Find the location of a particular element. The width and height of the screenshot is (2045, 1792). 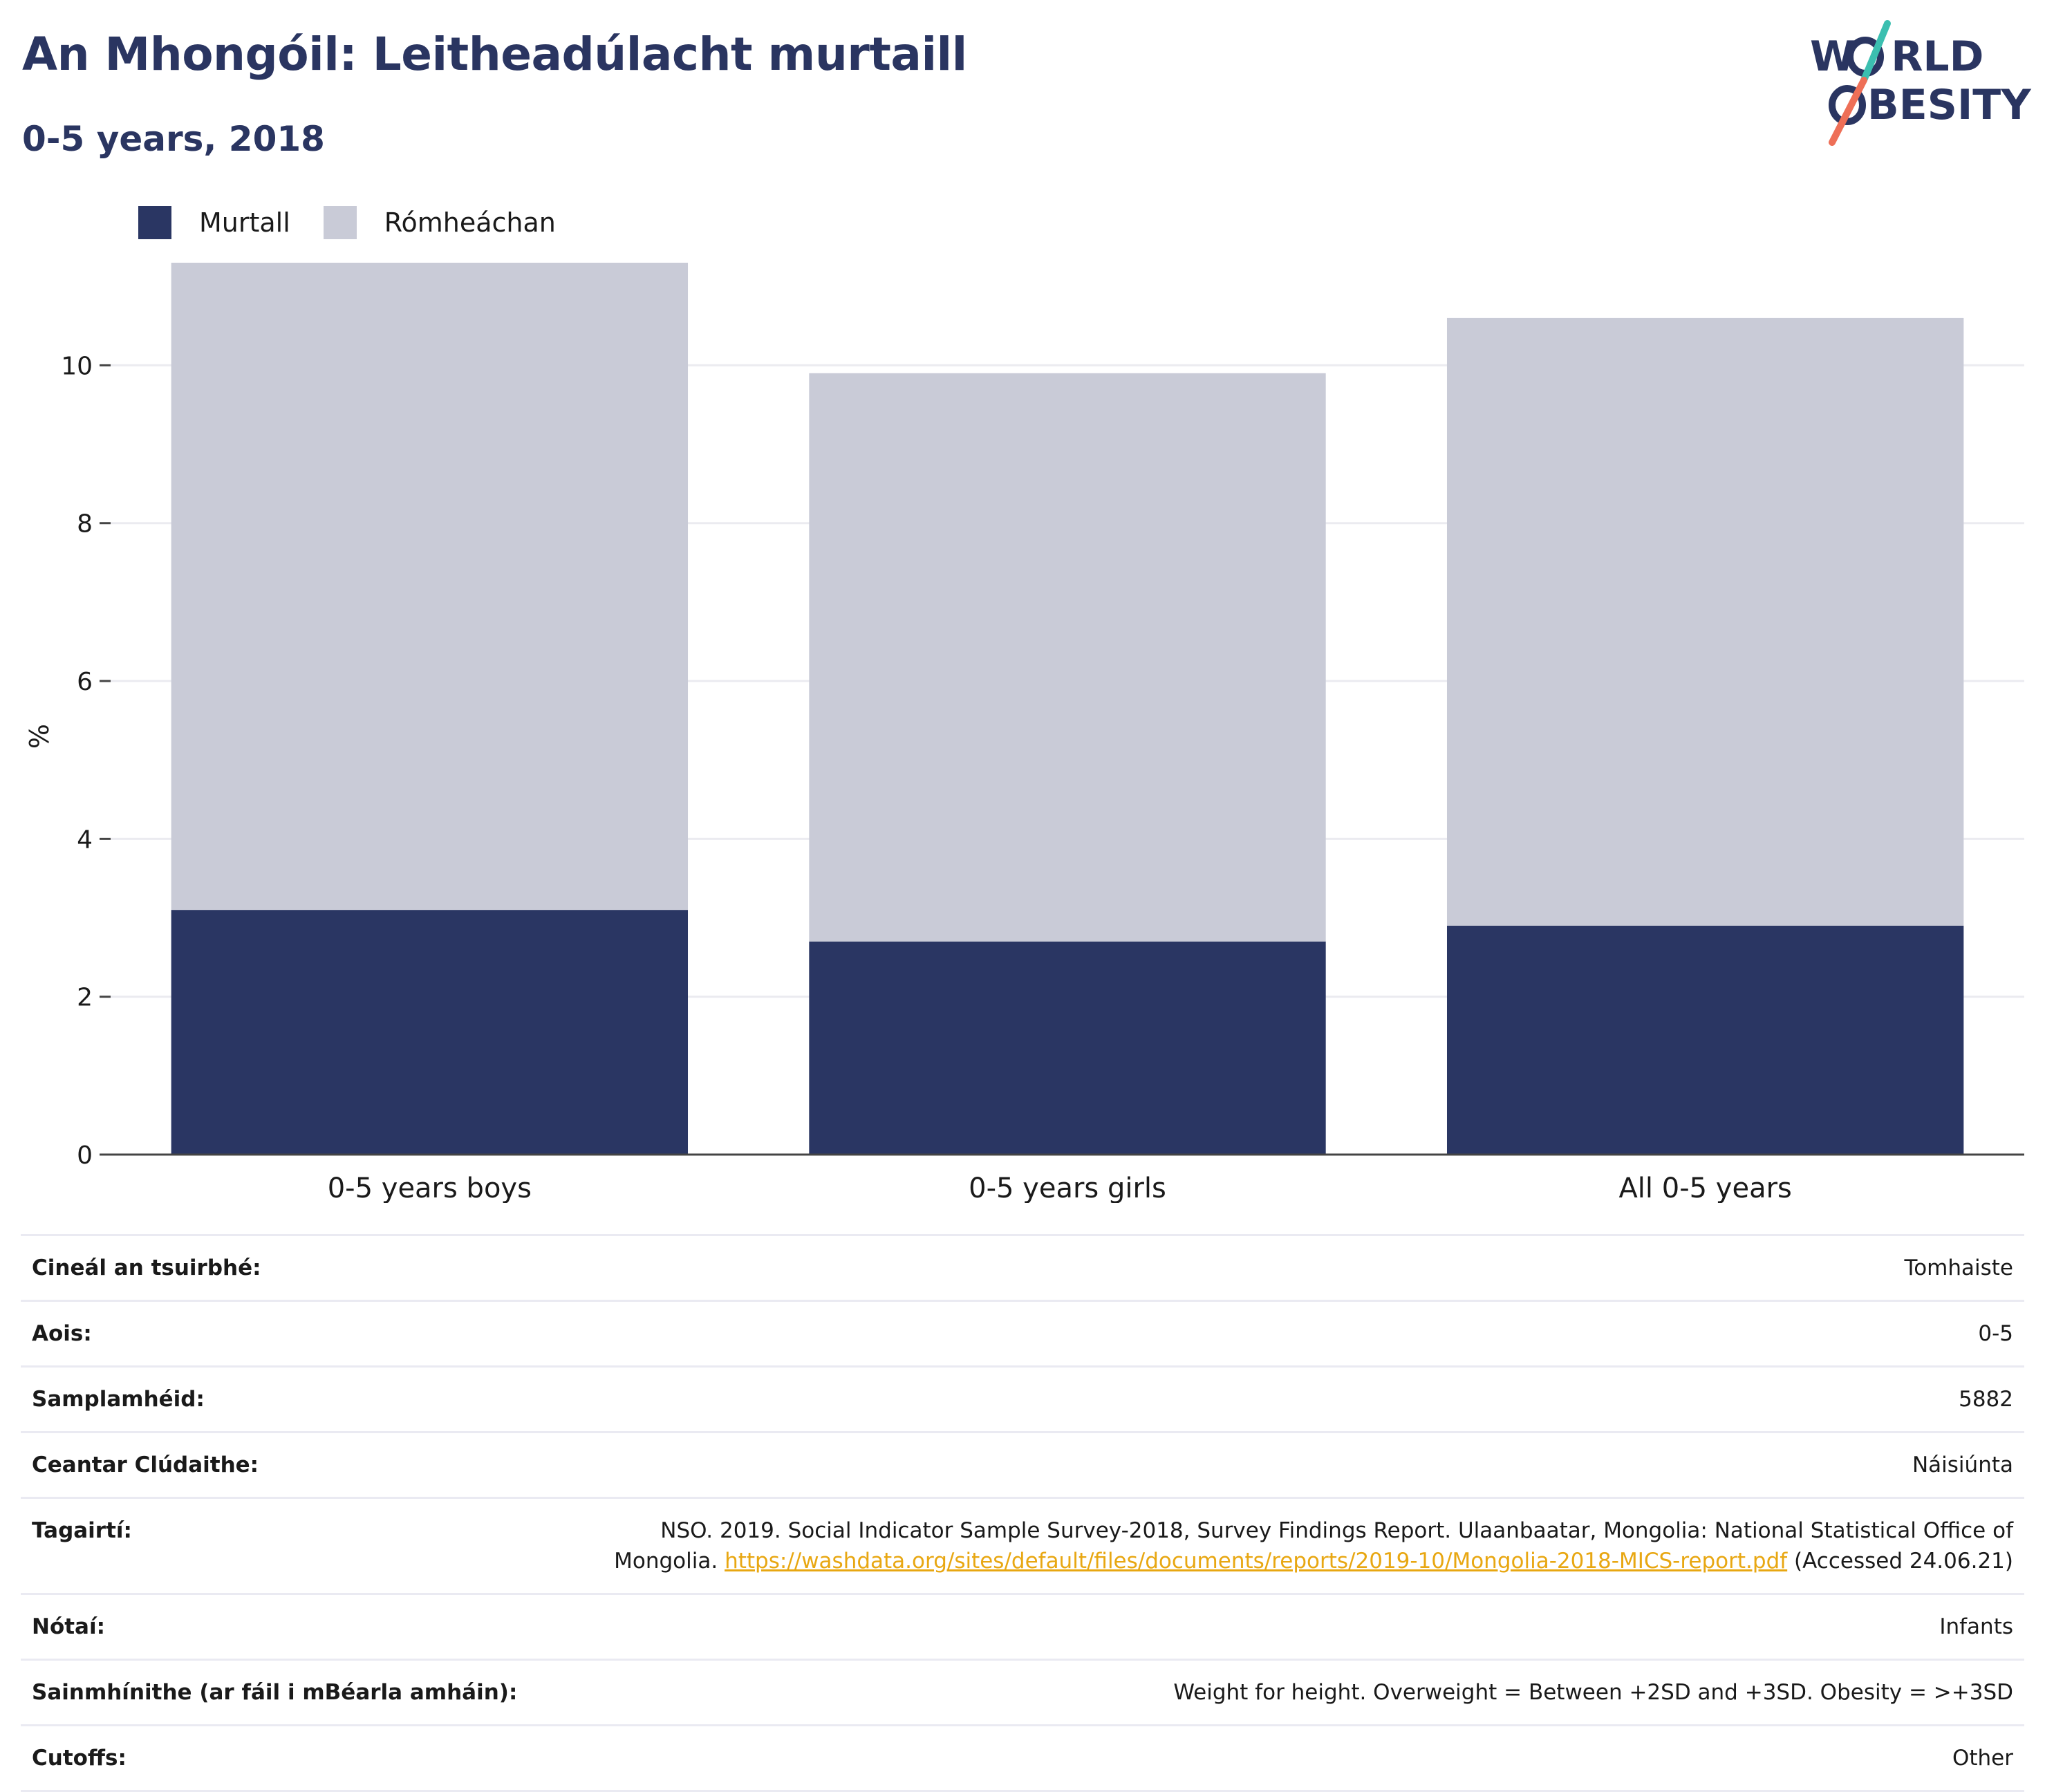

info-value: Infants is located at coordinates (1976, 1626).